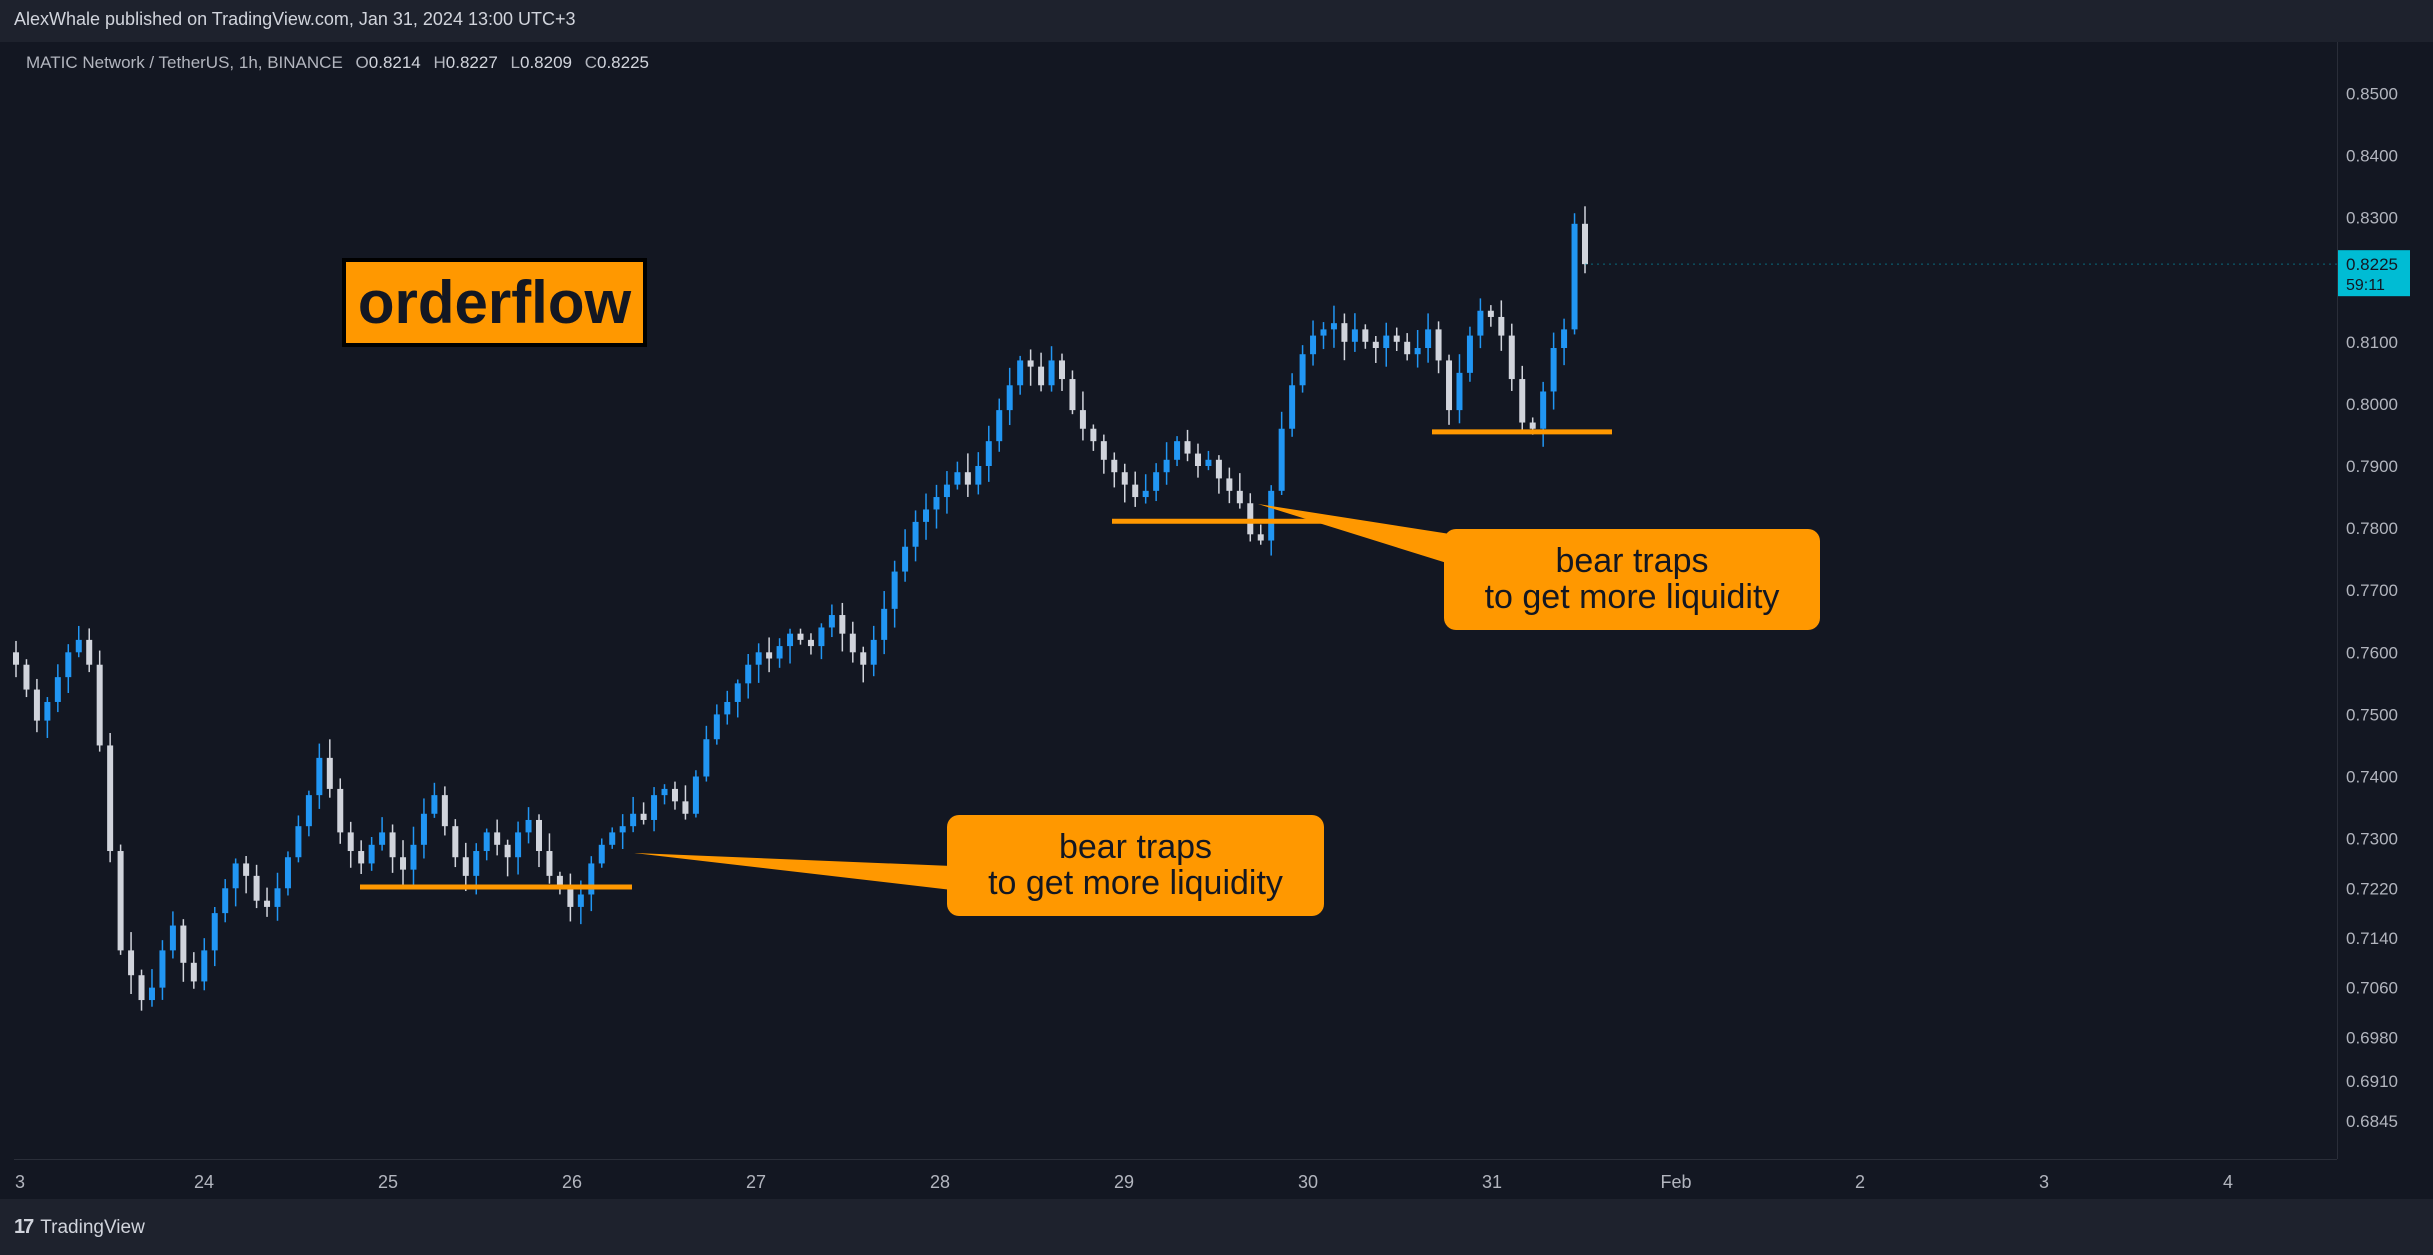 This screenshot has height=1255, width=2433. Describe the element at coordinates (2385, 600) in the screenshot. I see `price-axis` at that location.